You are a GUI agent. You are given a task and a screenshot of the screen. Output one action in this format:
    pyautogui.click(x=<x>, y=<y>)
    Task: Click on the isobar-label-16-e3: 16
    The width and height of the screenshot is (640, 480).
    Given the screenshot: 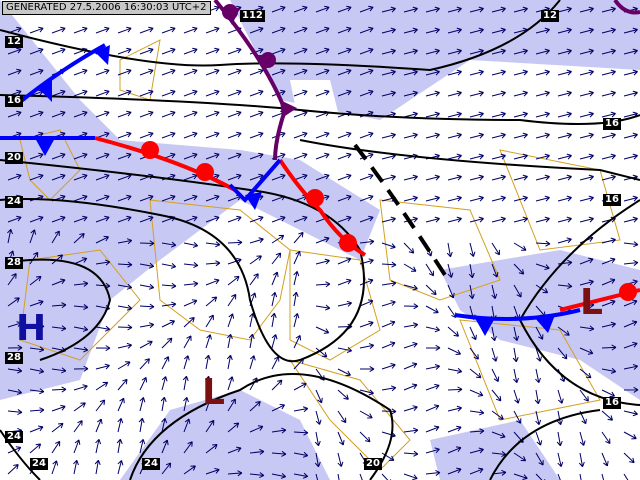 What is the action you would take?
    pyautogui.click(x=612, y=403)
    